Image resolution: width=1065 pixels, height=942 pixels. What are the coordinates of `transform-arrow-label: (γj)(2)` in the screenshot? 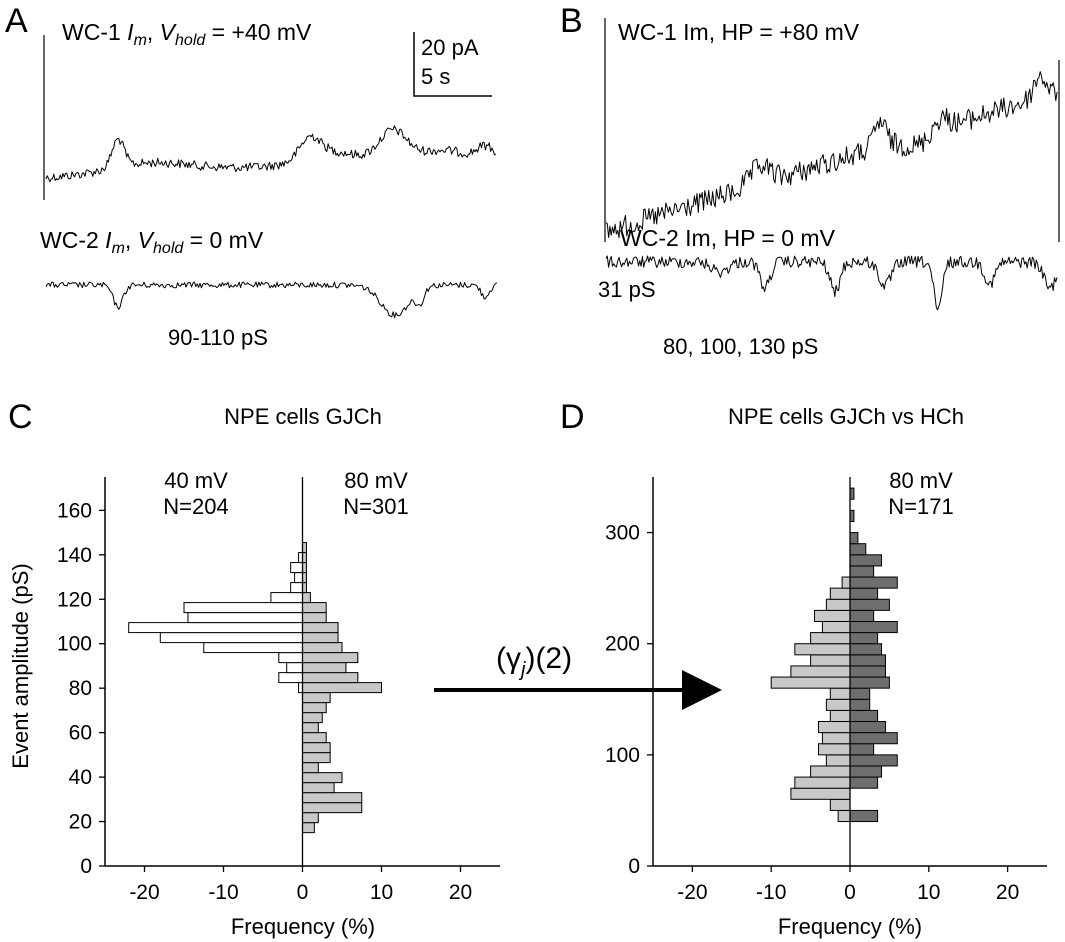 It's located at (534, 661).